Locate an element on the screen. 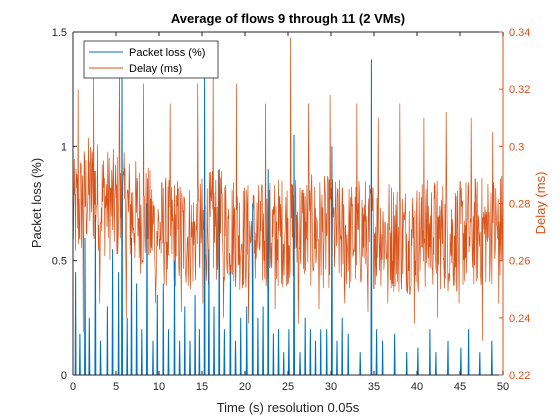 Image resolution: width=560 pixels, height=420 pixels. legend: Packet loss (%) Delay (ms) is located at coordinates (151, 59).